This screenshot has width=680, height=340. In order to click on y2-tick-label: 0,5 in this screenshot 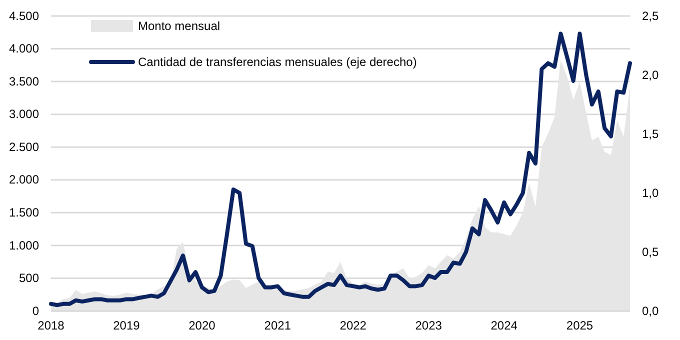, I will do `click(651, 251)`.